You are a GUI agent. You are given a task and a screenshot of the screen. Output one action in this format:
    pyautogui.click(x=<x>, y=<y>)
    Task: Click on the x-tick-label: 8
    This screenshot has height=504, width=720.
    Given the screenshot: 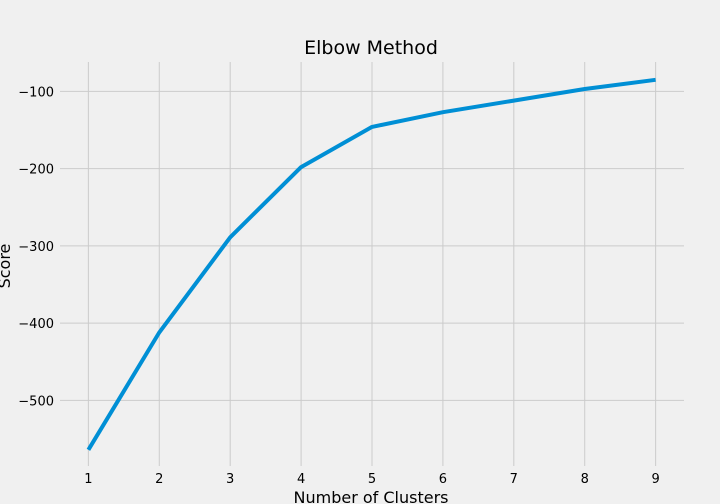 What is the action you would take?
    pyautogui.click(x=585, y=479)
    